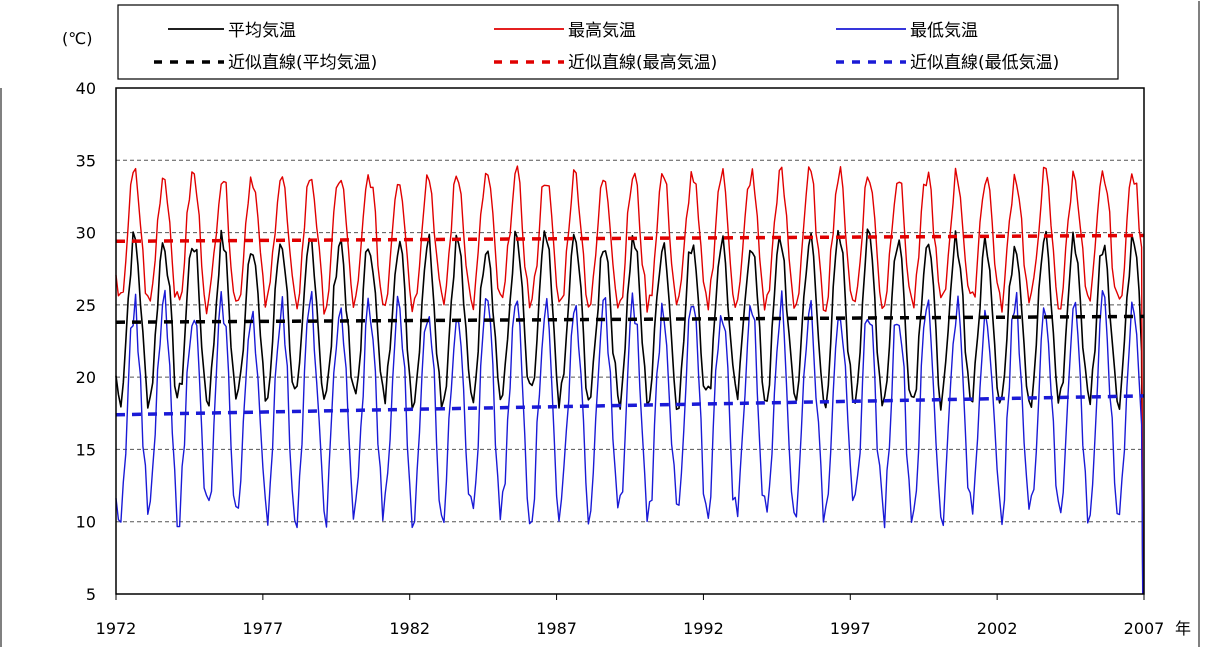 The width and height of the screenshot is (1215, 647). I want to click on x-tick-label: 1992, so click(703, 628).